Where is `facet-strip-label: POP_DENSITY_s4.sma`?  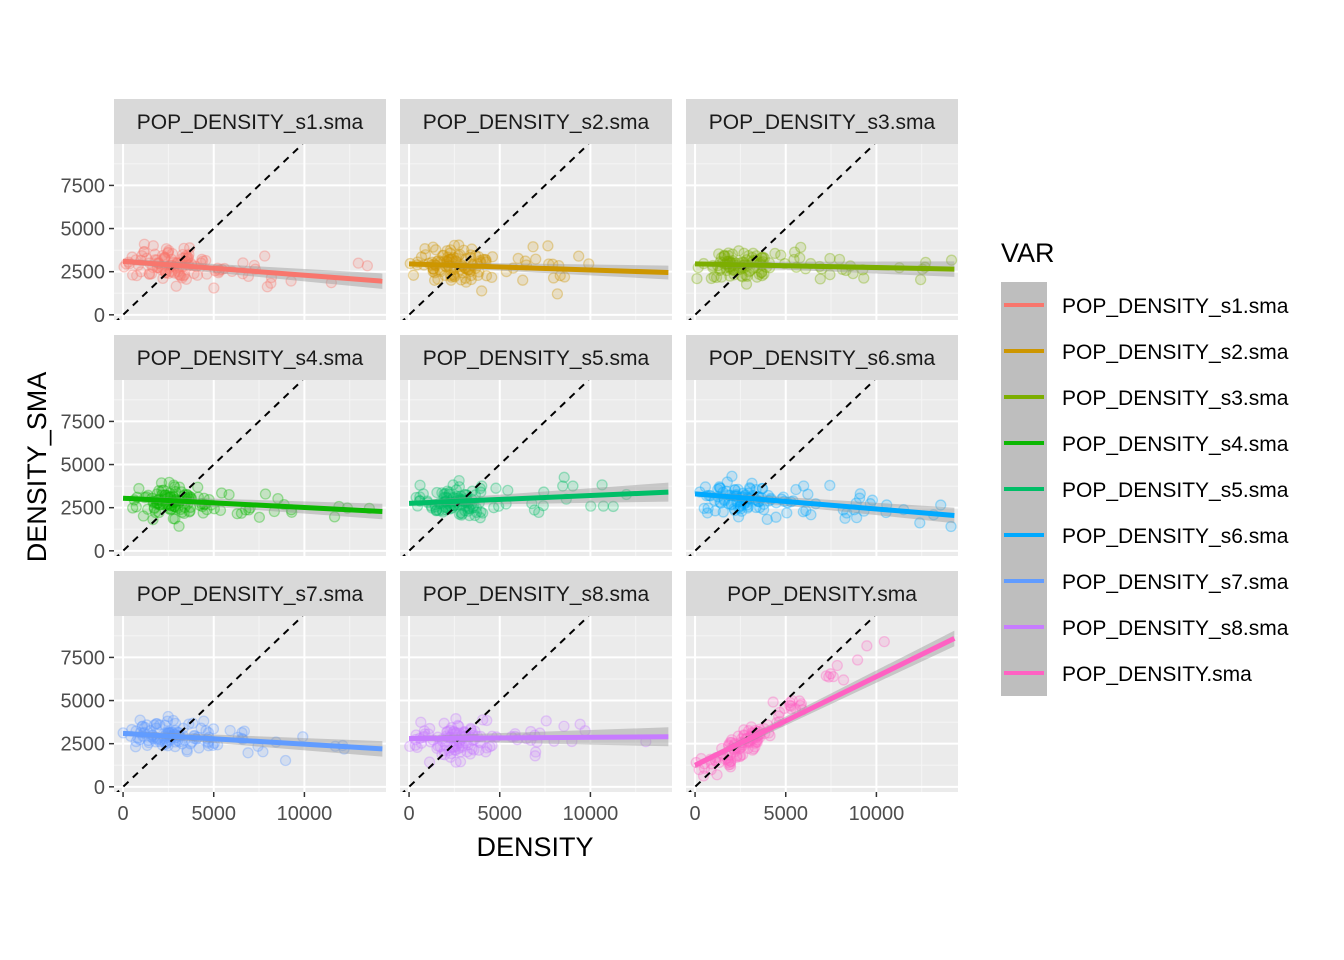 facet-strip-label: POP_DENSITY_s4.sma is located at coordinates (250, 358).